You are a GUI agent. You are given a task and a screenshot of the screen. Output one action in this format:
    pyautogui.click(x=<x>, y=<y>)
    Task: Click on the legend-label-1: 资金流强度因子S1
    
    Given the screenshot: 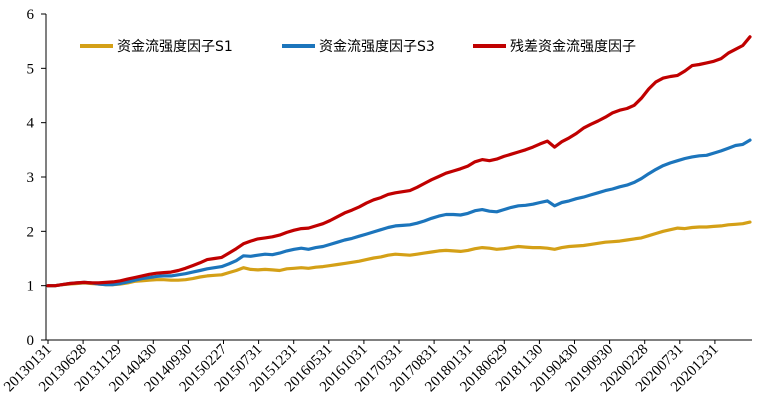 What is the action you would take?
    pyautogui.click(x=175, y=47)
    